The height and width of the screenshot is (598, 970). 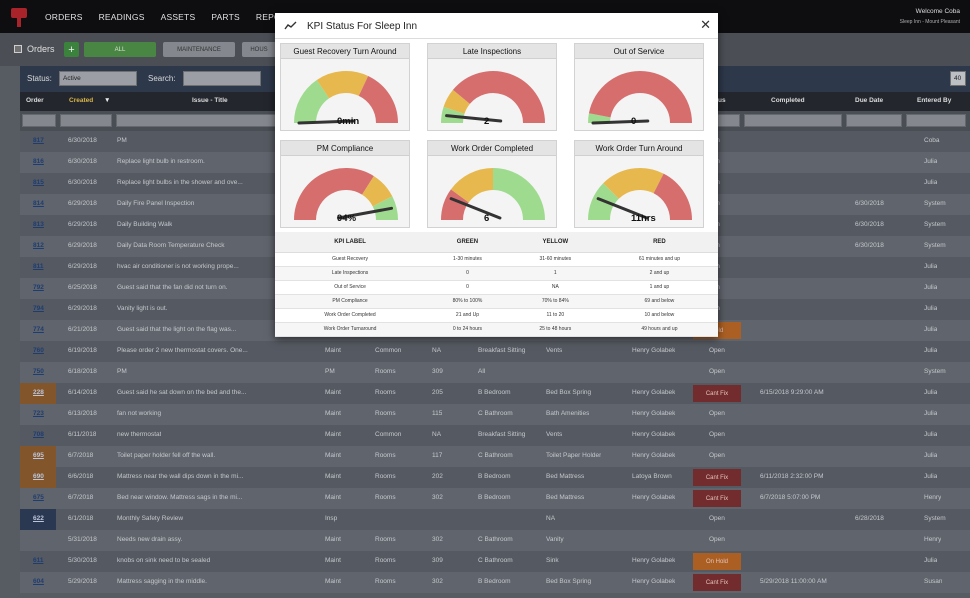 I want to click on order-filter, so click(x=39, y=120).